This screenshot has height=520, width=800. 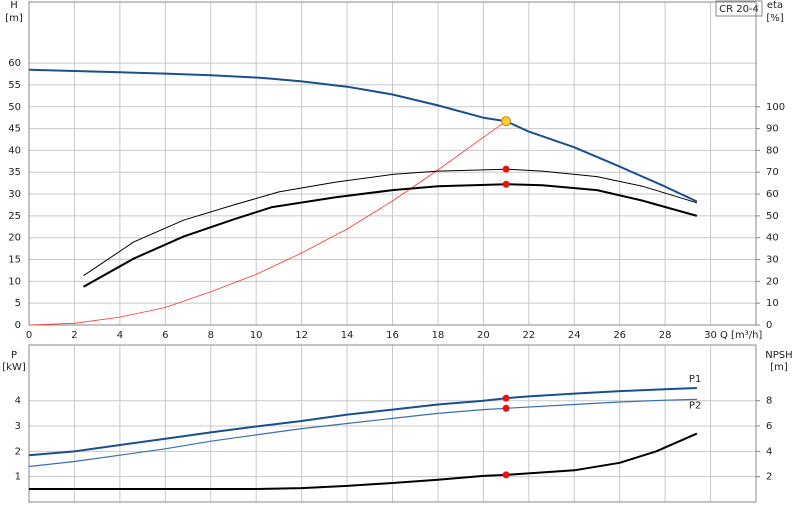 I want to click on y-axis-unit: [m], so click(x=14, y=18).